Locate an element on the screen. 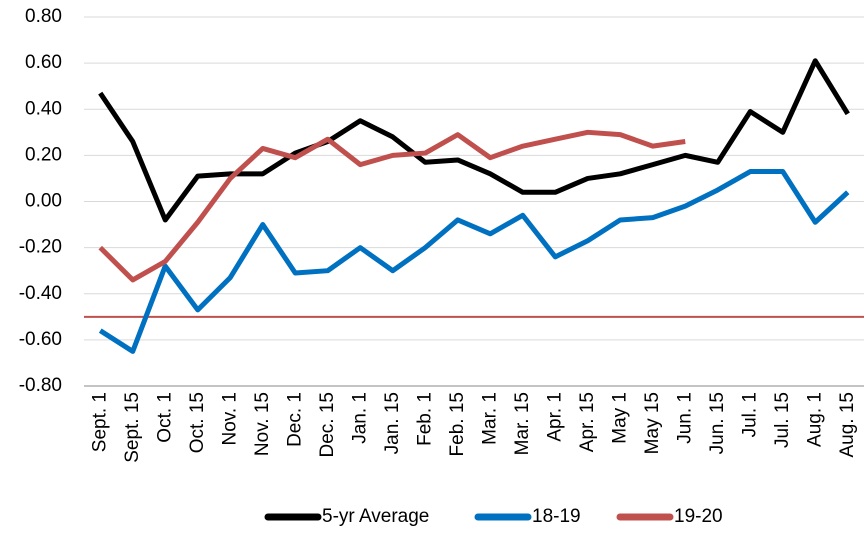  x-tick-label: Dec. 1 is located at coordinates (294, 419).